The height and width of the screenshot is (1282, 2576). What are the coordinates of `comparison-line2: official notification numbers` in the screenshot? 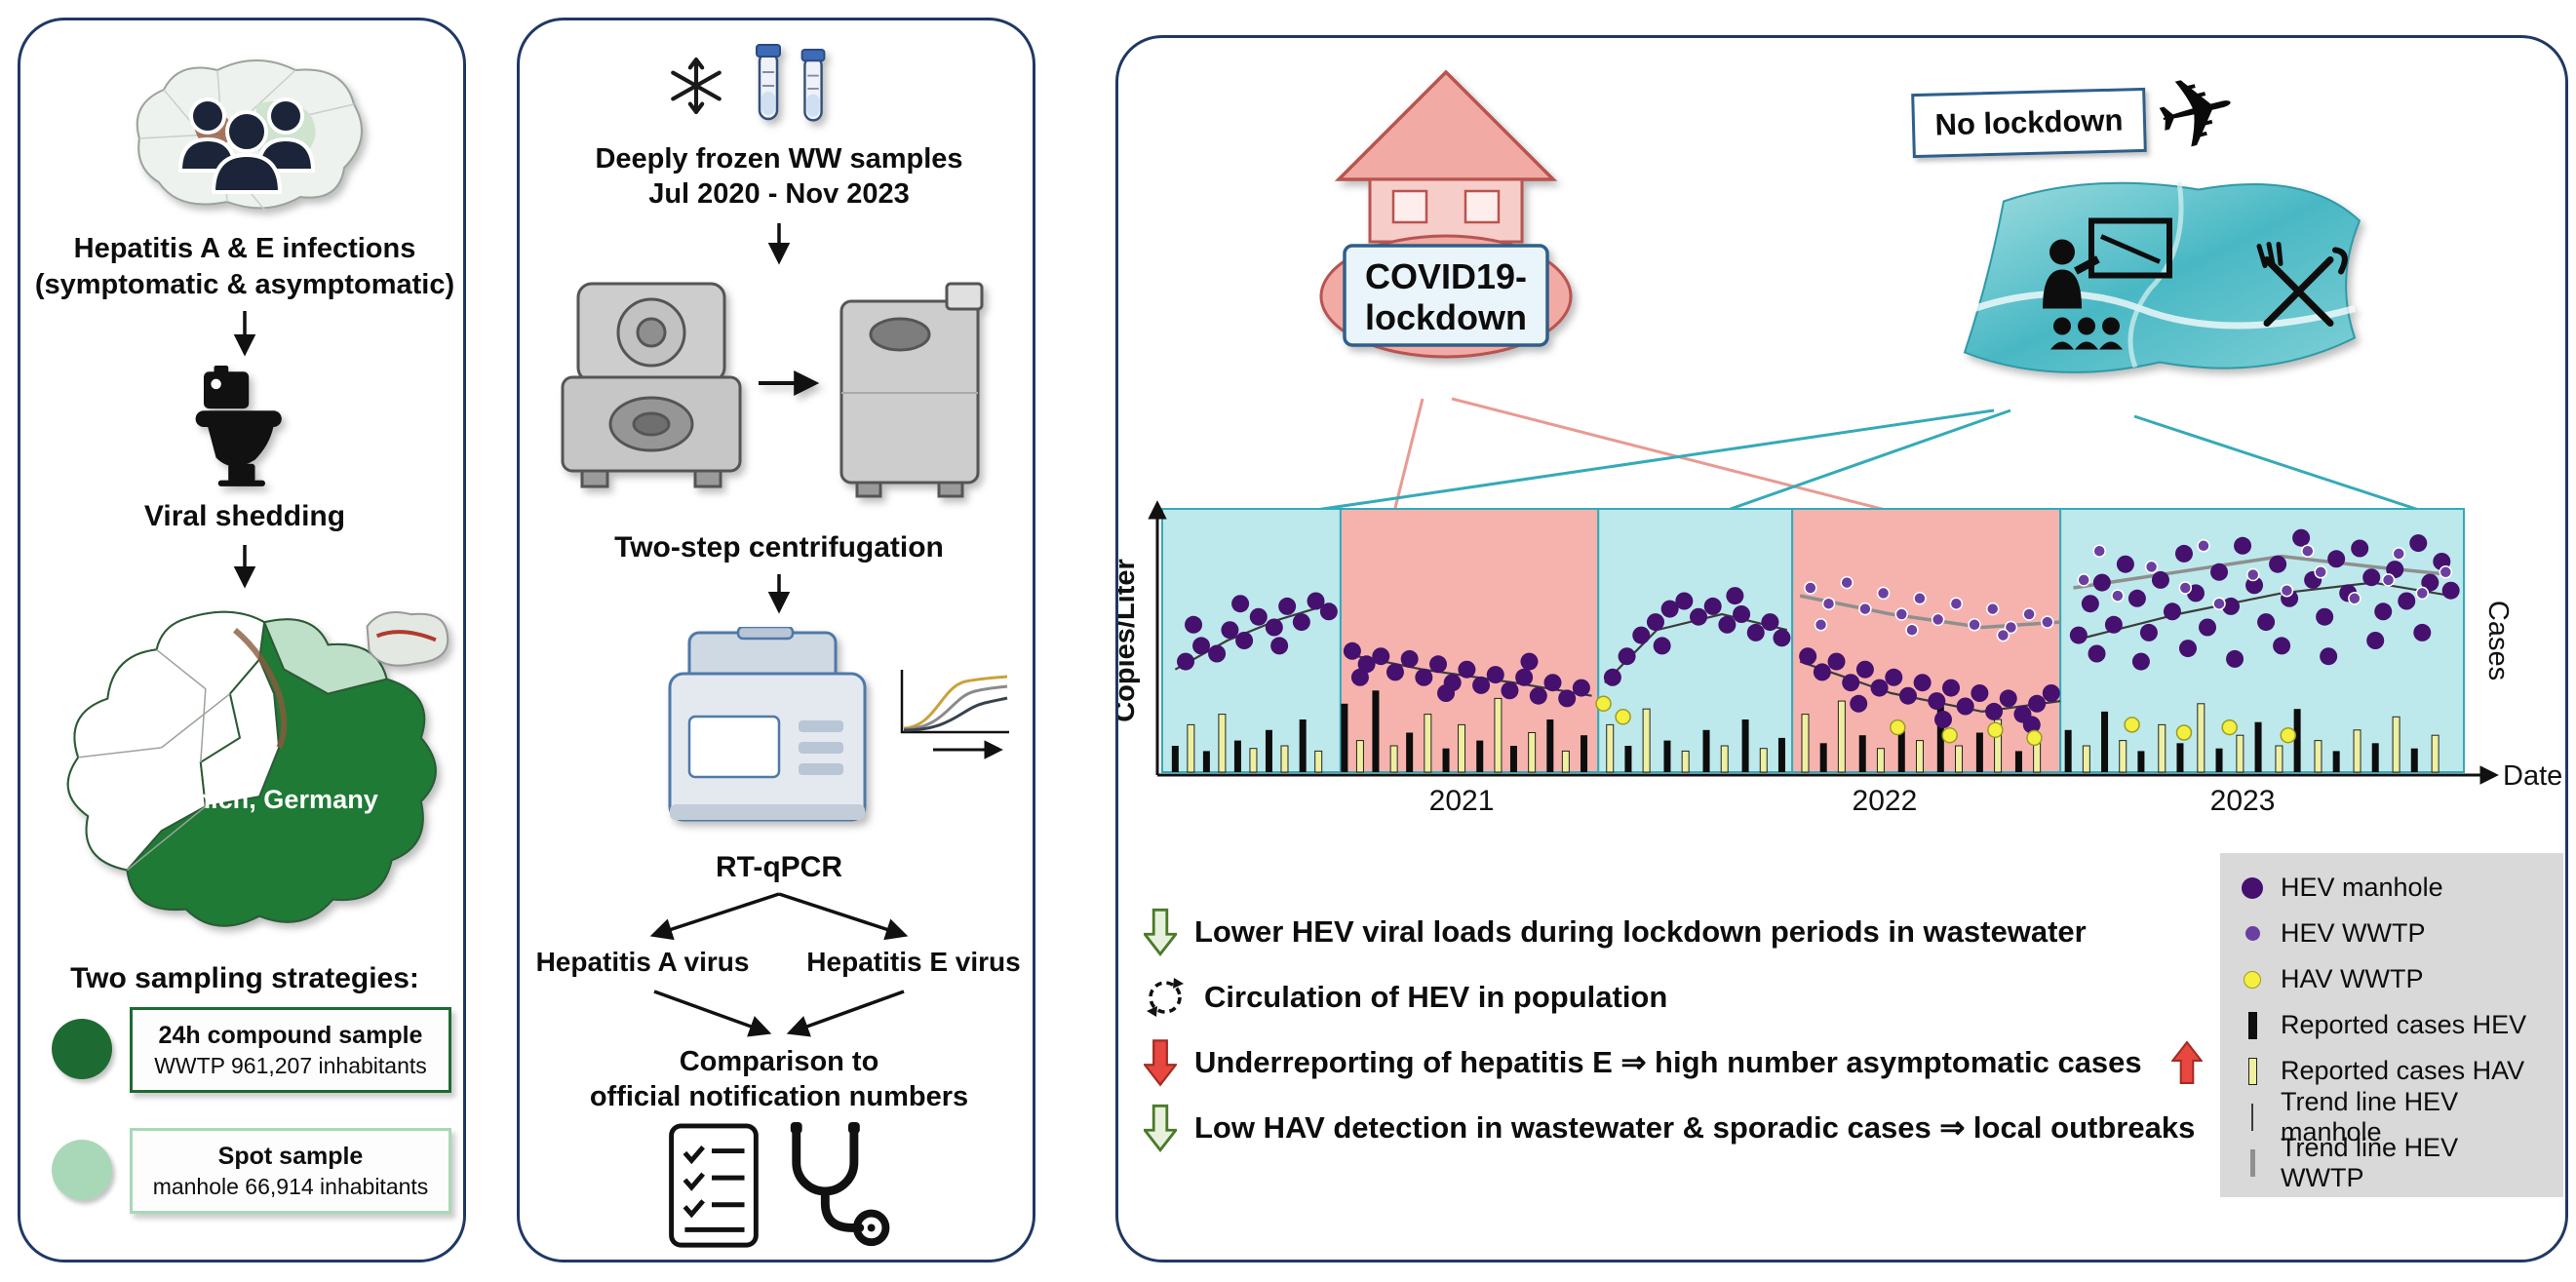 It's located at (779, 1096).